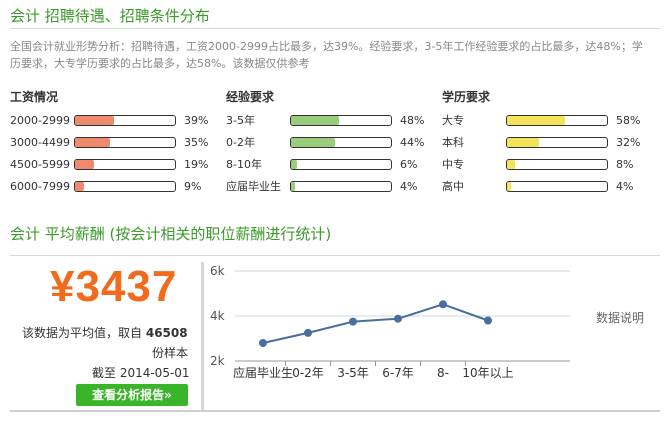 The width and height of the screenshot is (670, 422). Describe the element at coordinates (196, 120) in the screenshot. I see `salary-row-percent: 39%` at that location.